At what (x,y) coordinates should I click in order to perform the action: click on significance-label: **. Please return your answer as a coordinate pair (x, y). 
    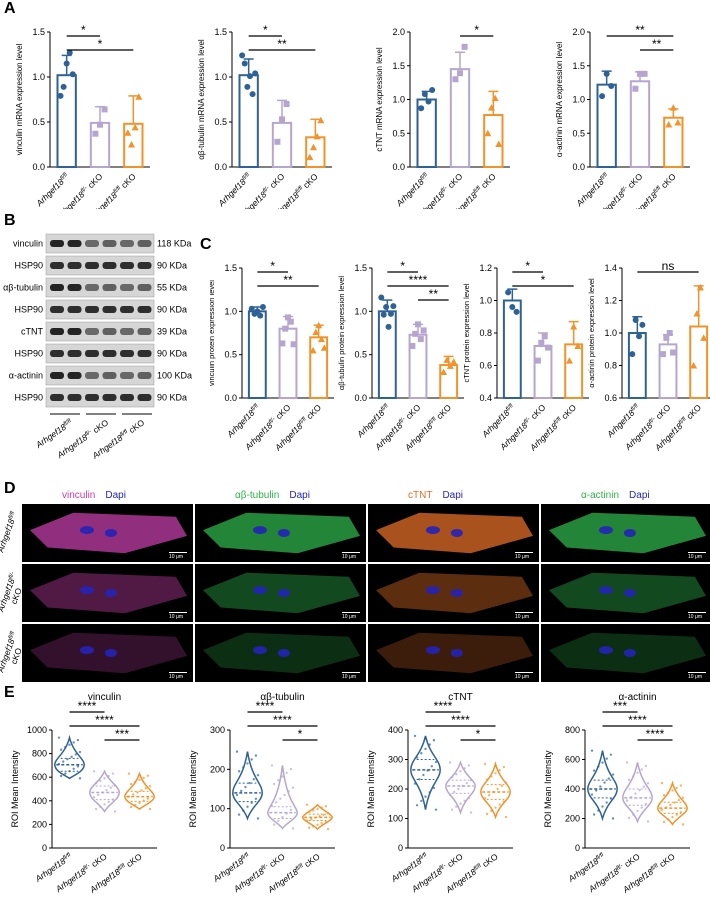
    Looking at the image, I should click on (282, 44).